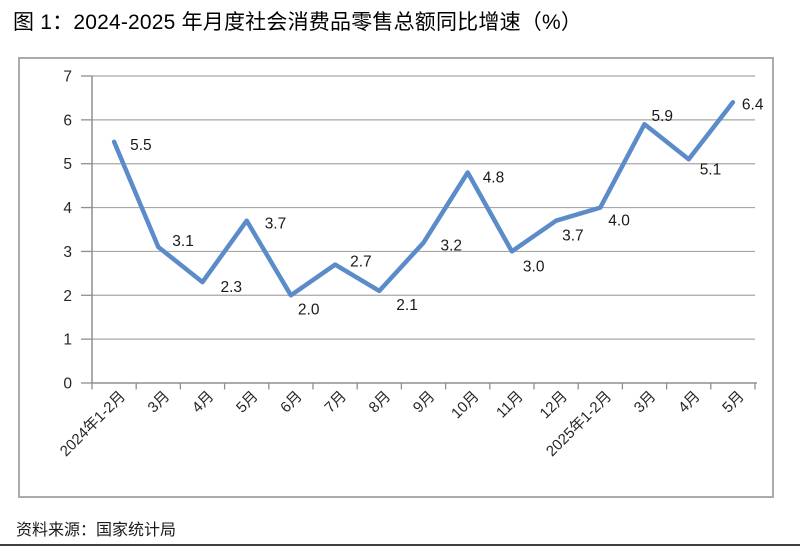  What do you see at coordinates (183, 241) in the screenshot?
I see `data-label: 3.1` at bounding box center [183, 241].